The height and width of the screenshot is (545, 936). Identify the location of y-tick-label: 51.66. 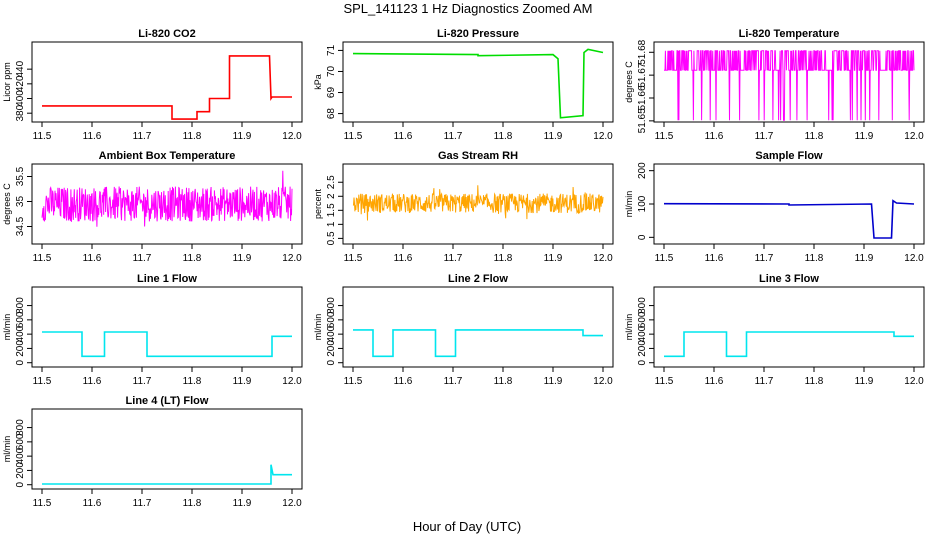
(642, 97).